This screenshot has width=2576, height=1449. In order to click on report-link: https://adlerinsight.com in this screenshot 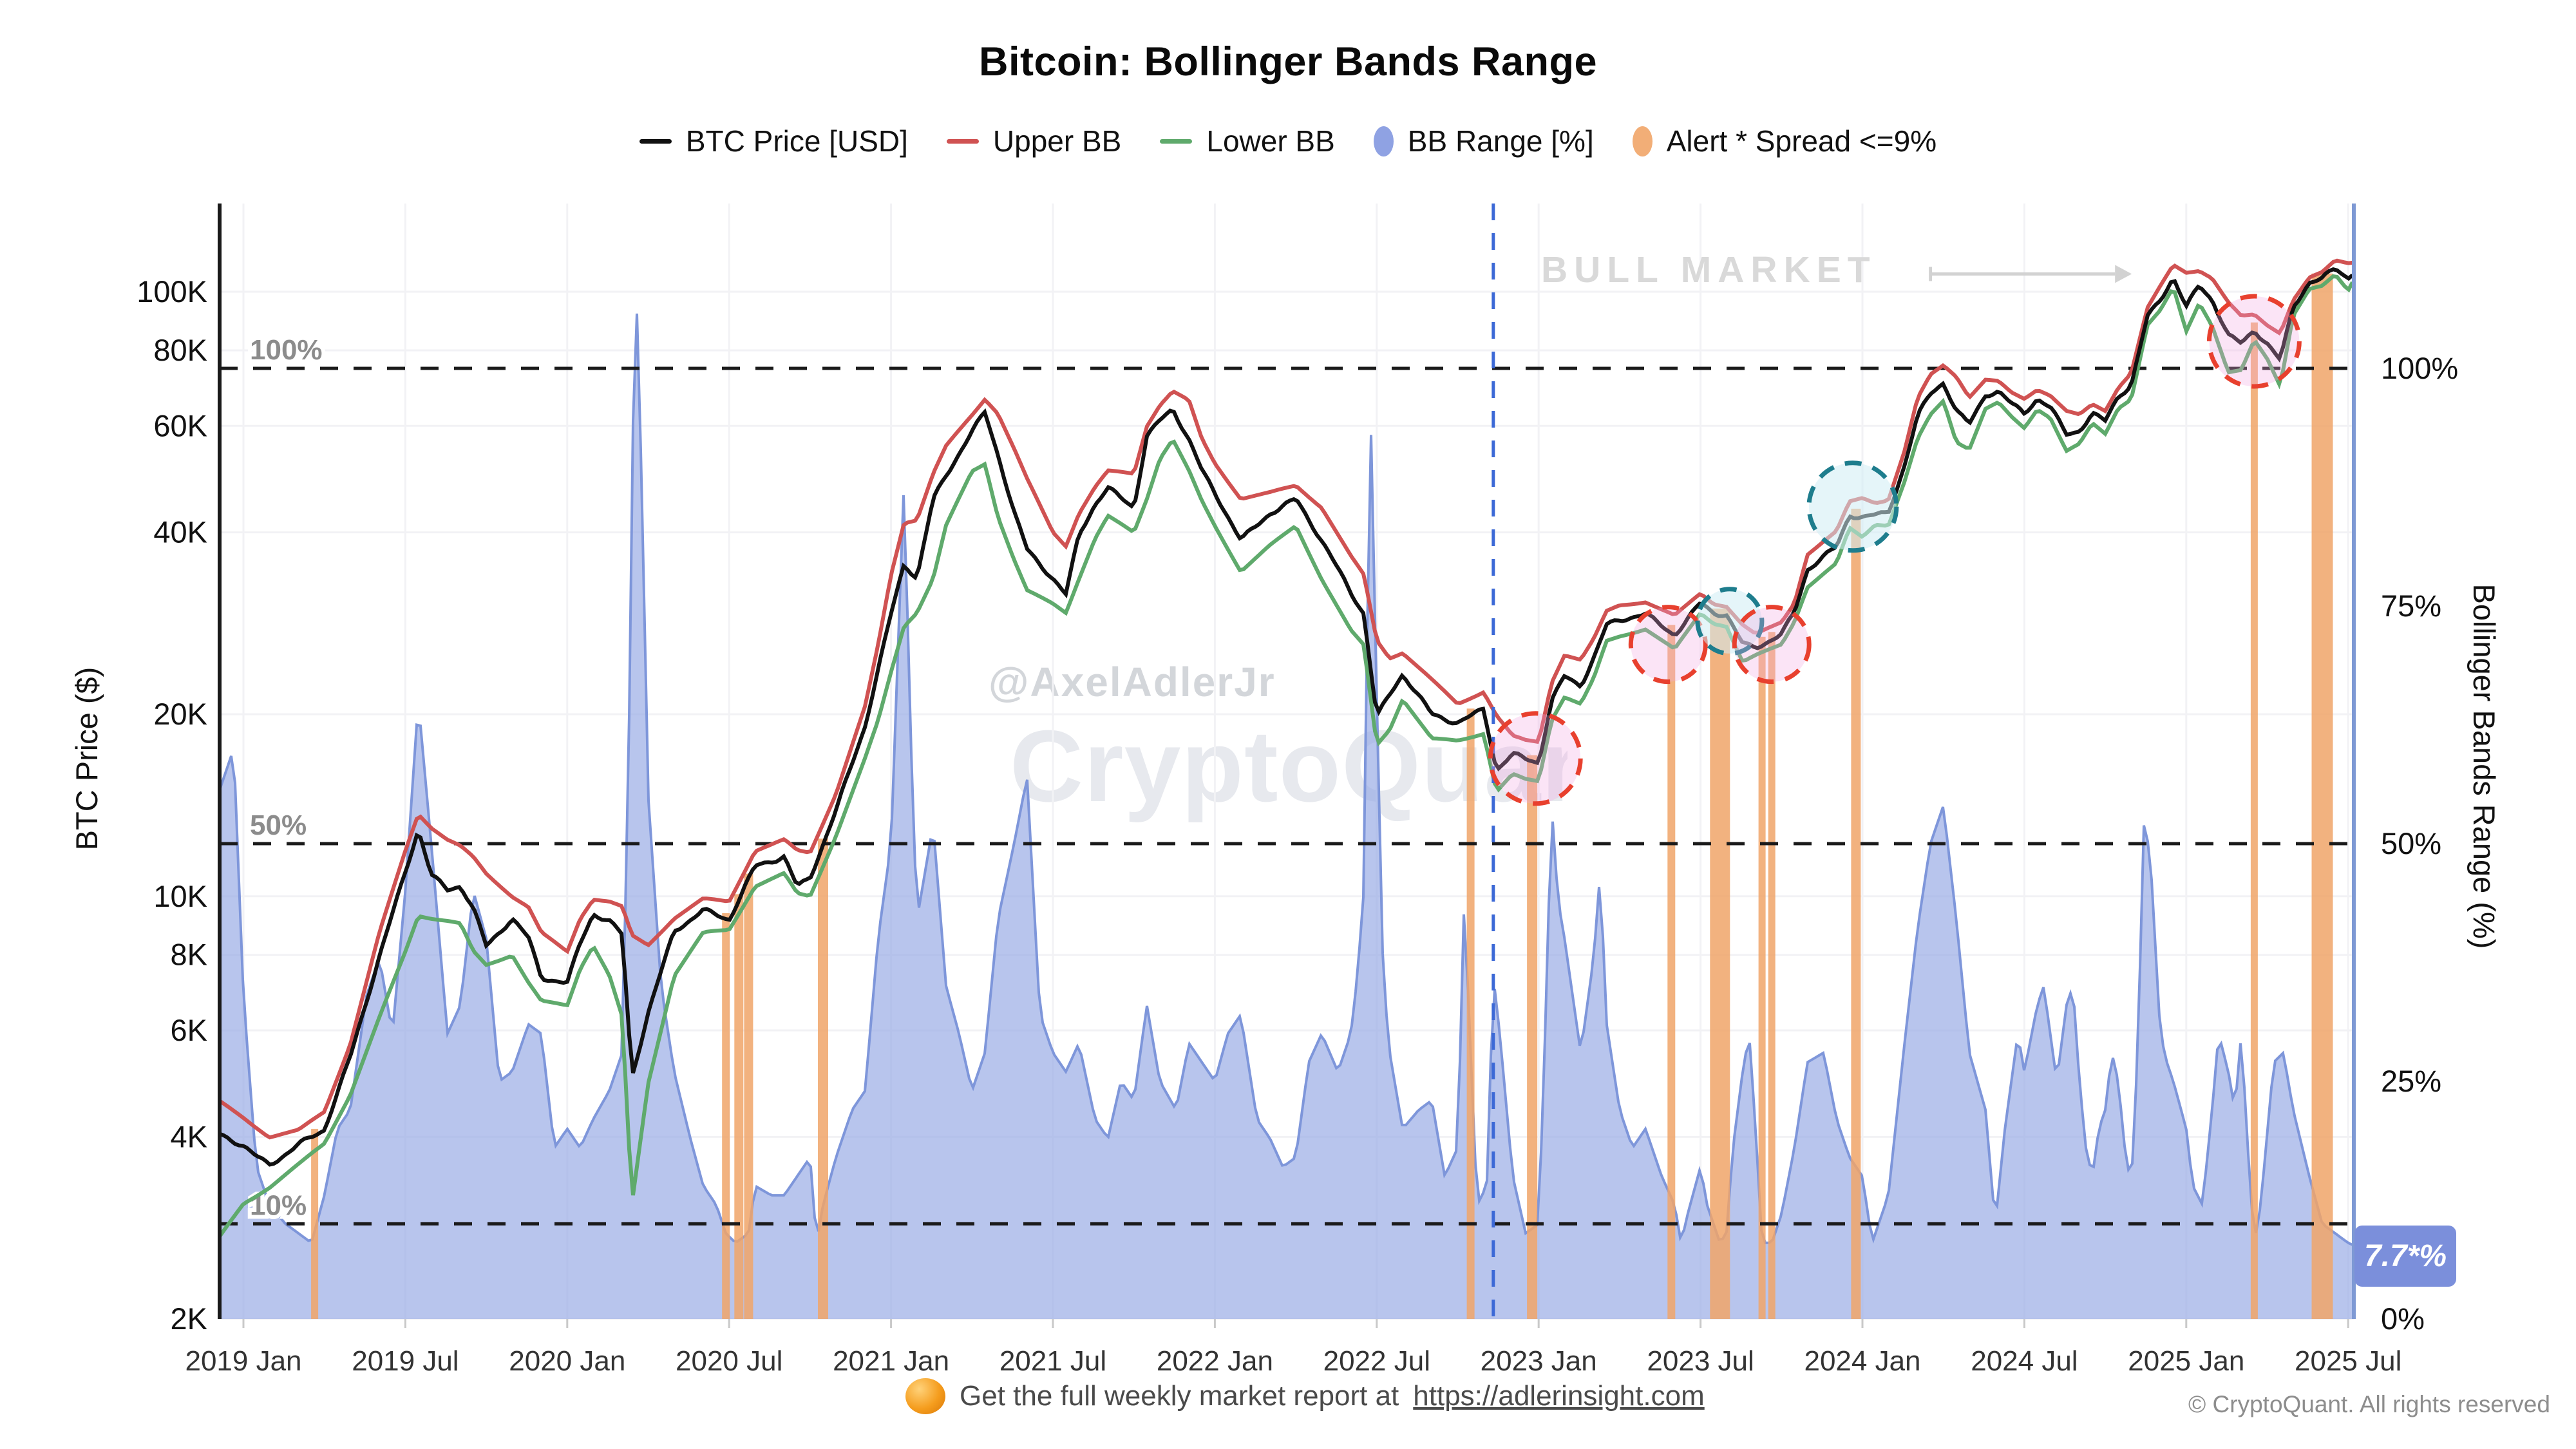, I will do `click(1559, 1396)`.